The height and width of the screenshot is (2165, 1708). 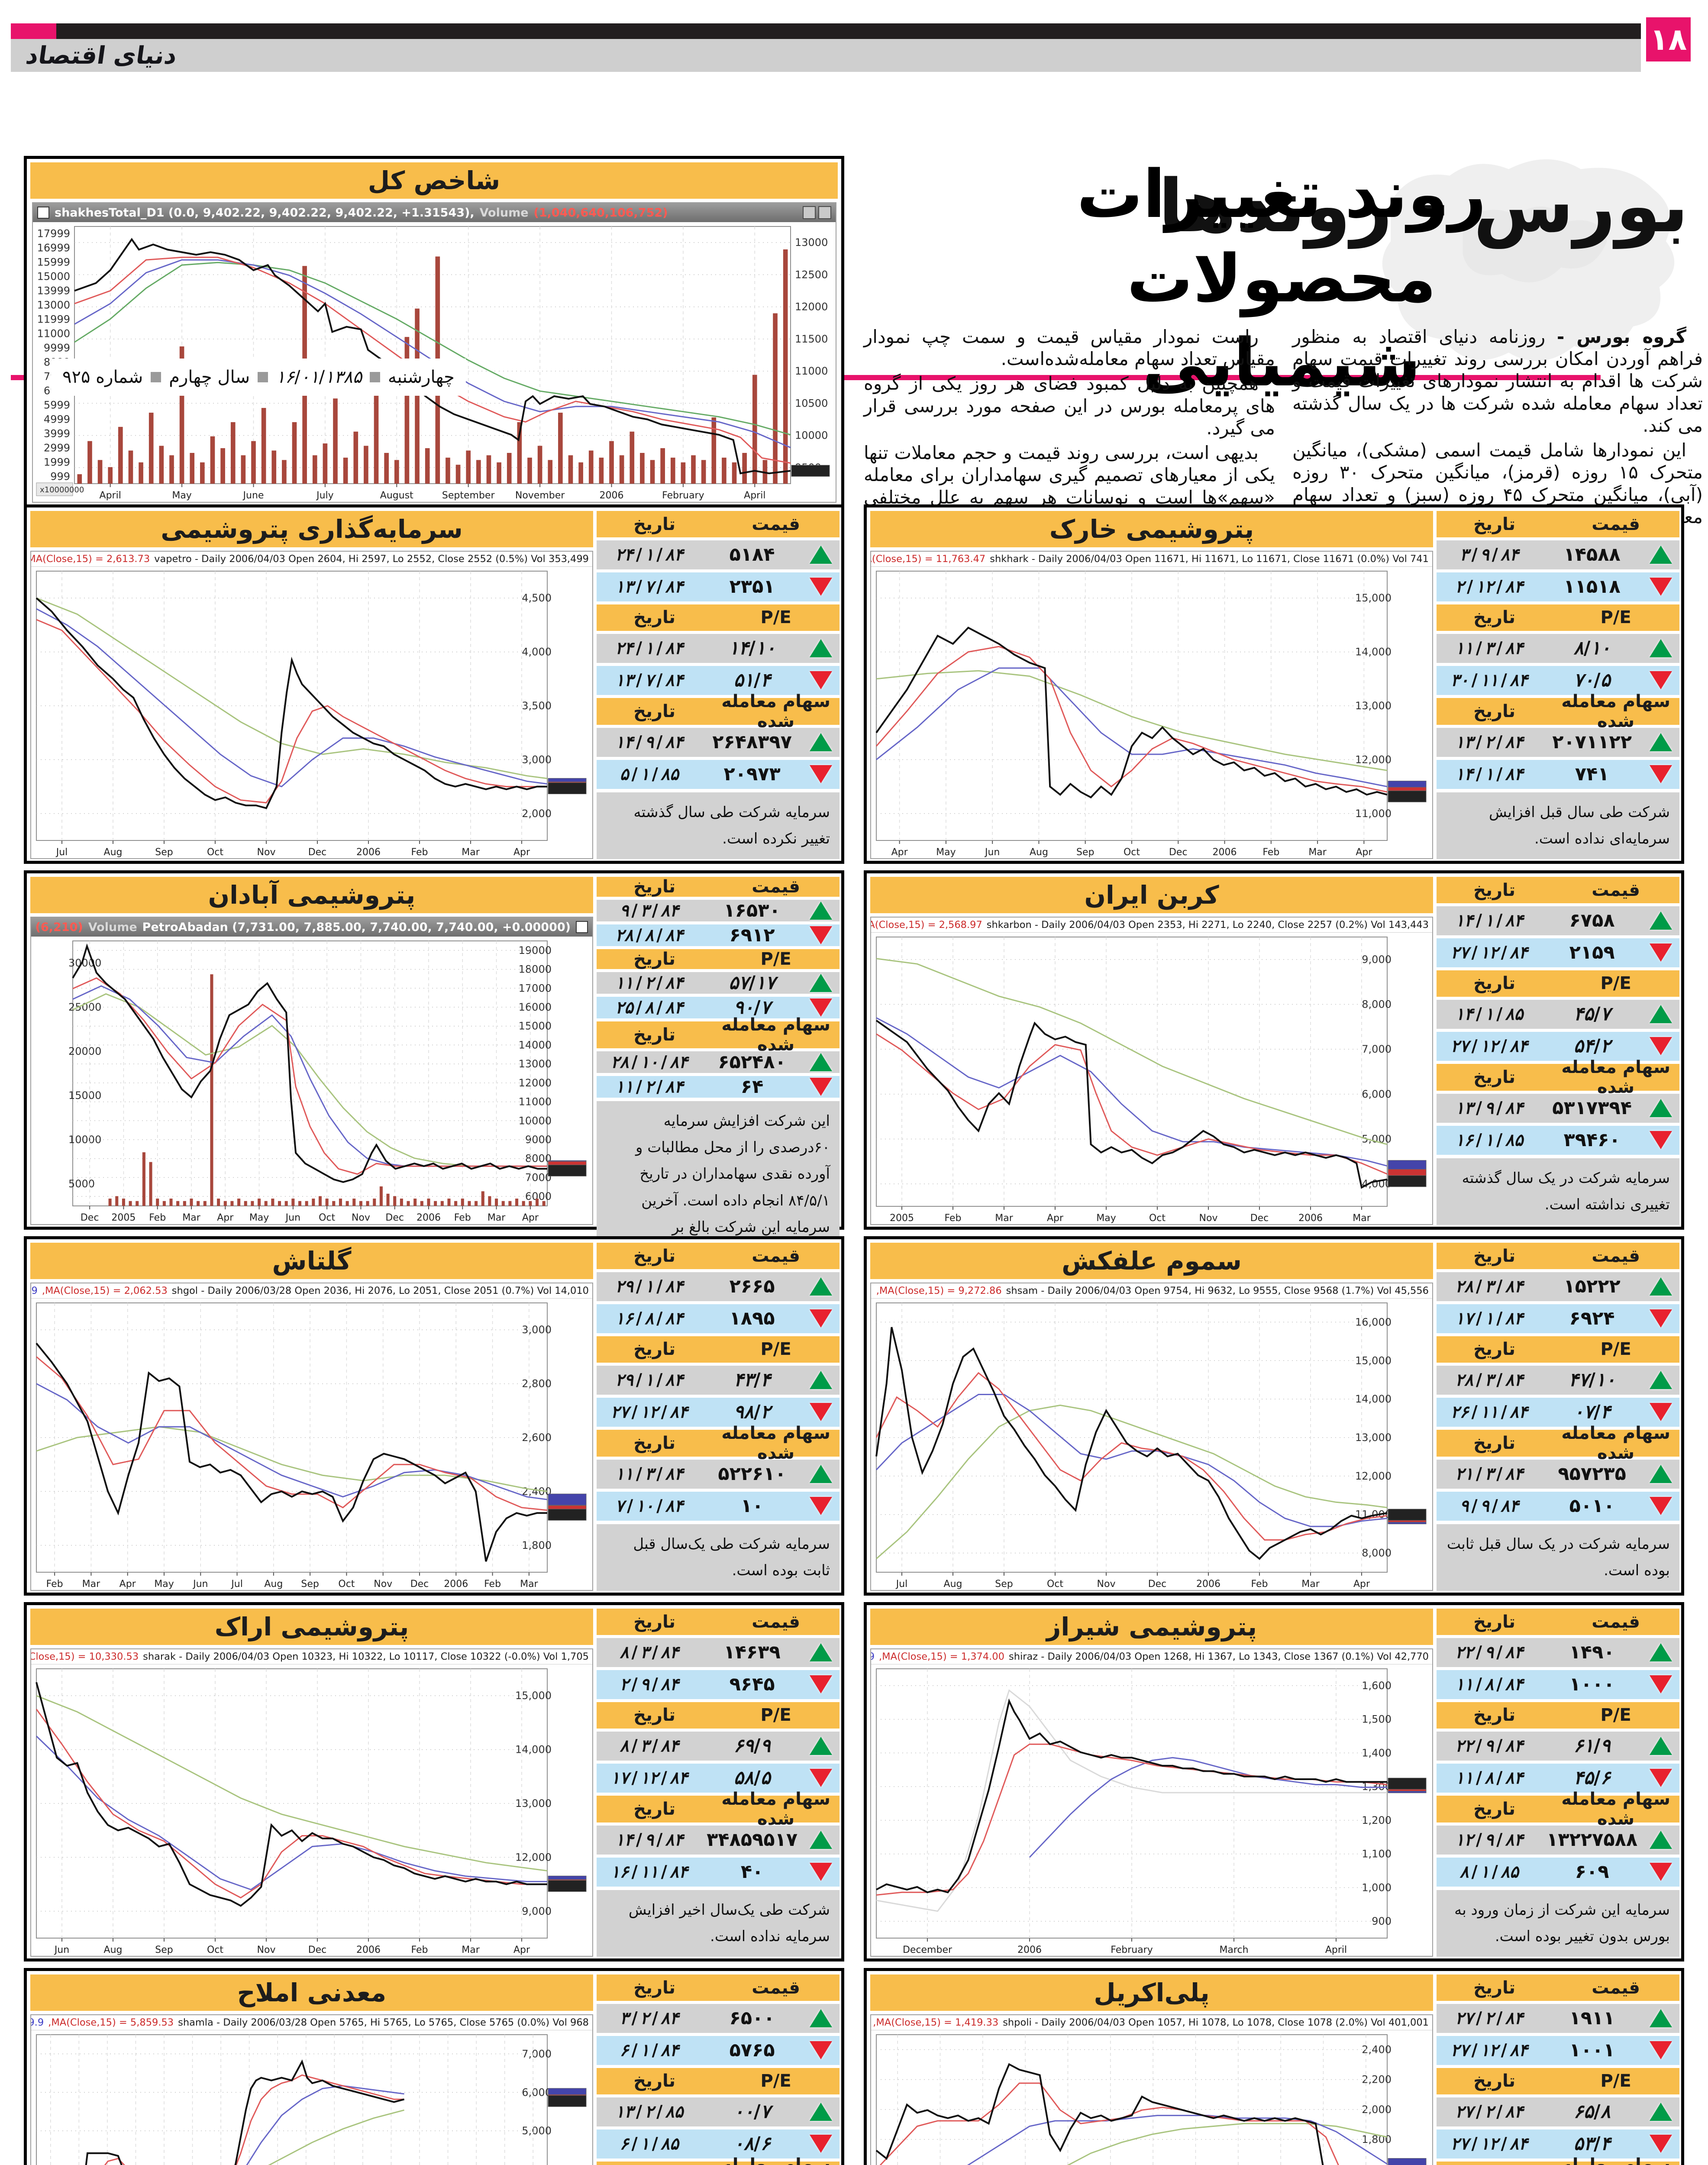 What do you see at coordinates (1377, 1686) in the screenshot?
I see `svg-text: 1,600` at bounding box center [1377, 1686].